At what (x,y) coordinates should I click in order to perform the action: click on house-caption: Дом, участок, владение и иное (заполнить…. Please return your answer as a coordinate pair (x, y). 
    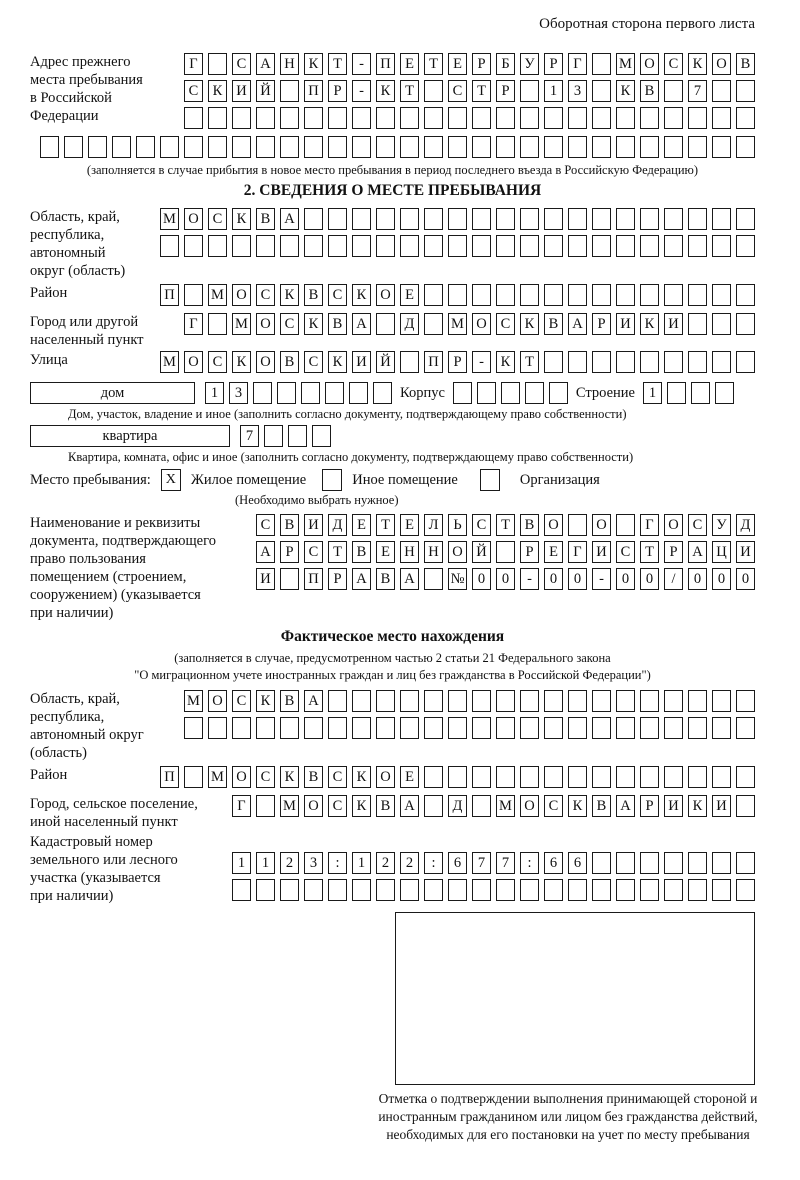
    Looking at the image, I should click on (347, 414).